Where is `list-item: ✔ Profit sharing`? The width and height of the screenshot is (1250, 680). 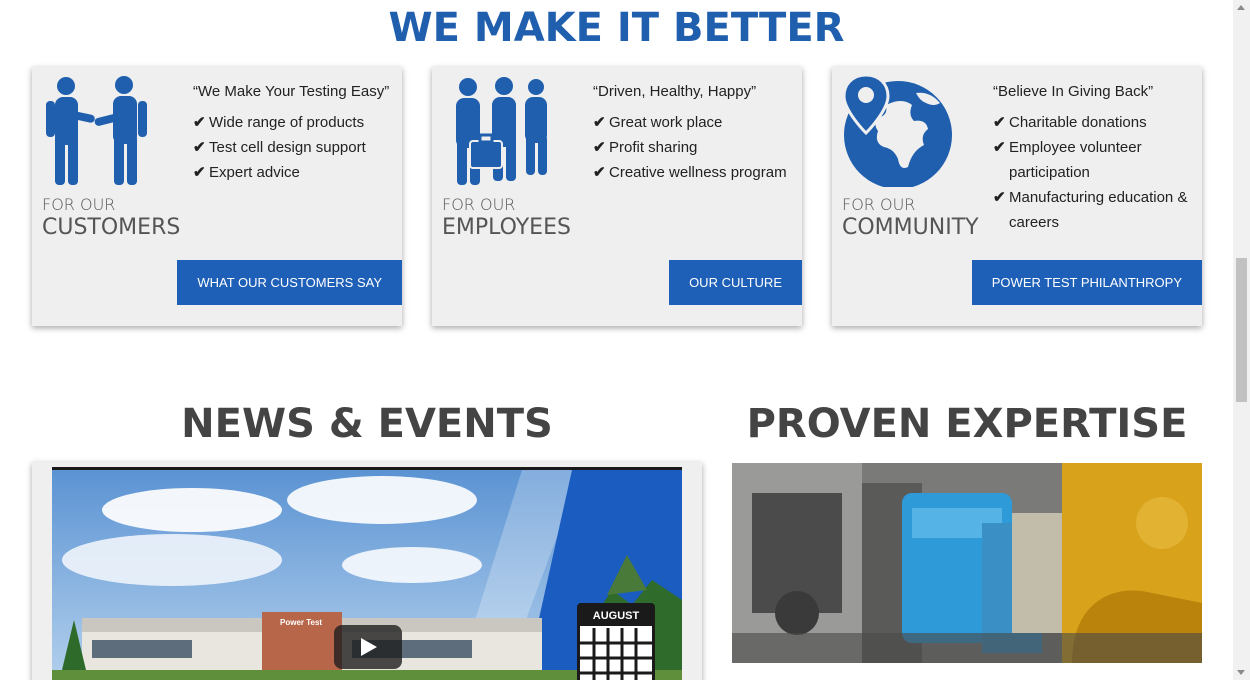
list-item: ✔ Profit sharing is located at coordinates (695, 147).